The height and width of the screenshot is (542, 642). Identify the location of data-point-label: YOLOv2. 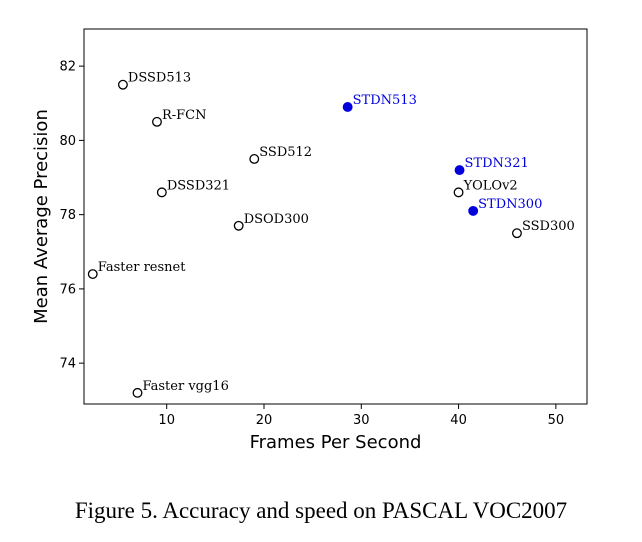
(490, 185).